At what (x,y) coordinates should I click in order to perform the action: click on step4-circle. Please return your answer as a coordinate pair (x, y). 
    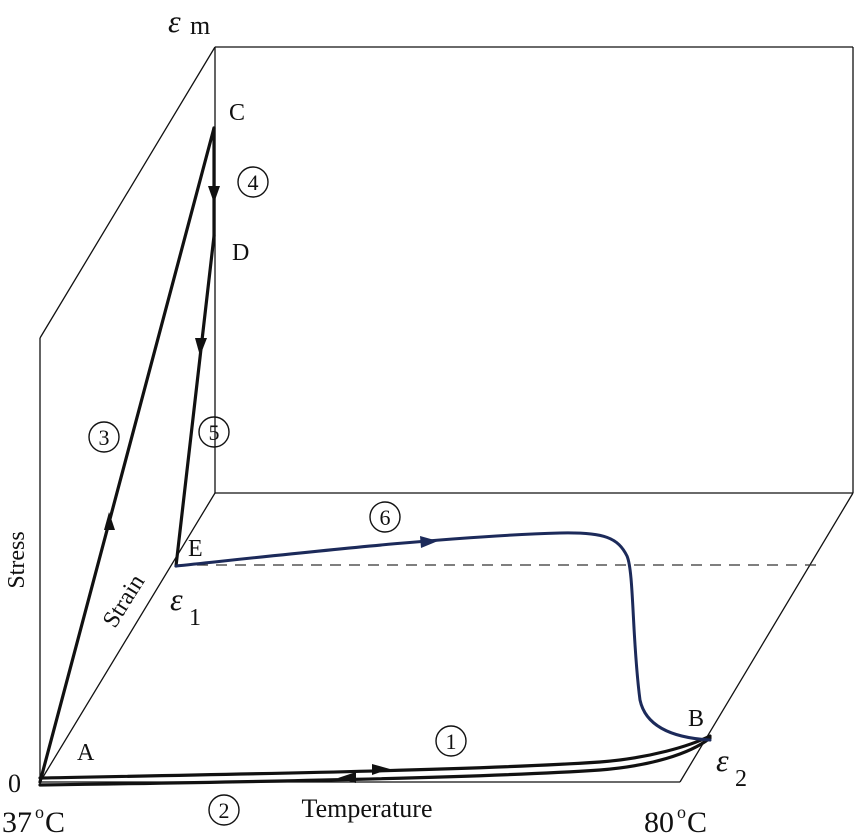
    Looking at the image, I should click on (253, 182).